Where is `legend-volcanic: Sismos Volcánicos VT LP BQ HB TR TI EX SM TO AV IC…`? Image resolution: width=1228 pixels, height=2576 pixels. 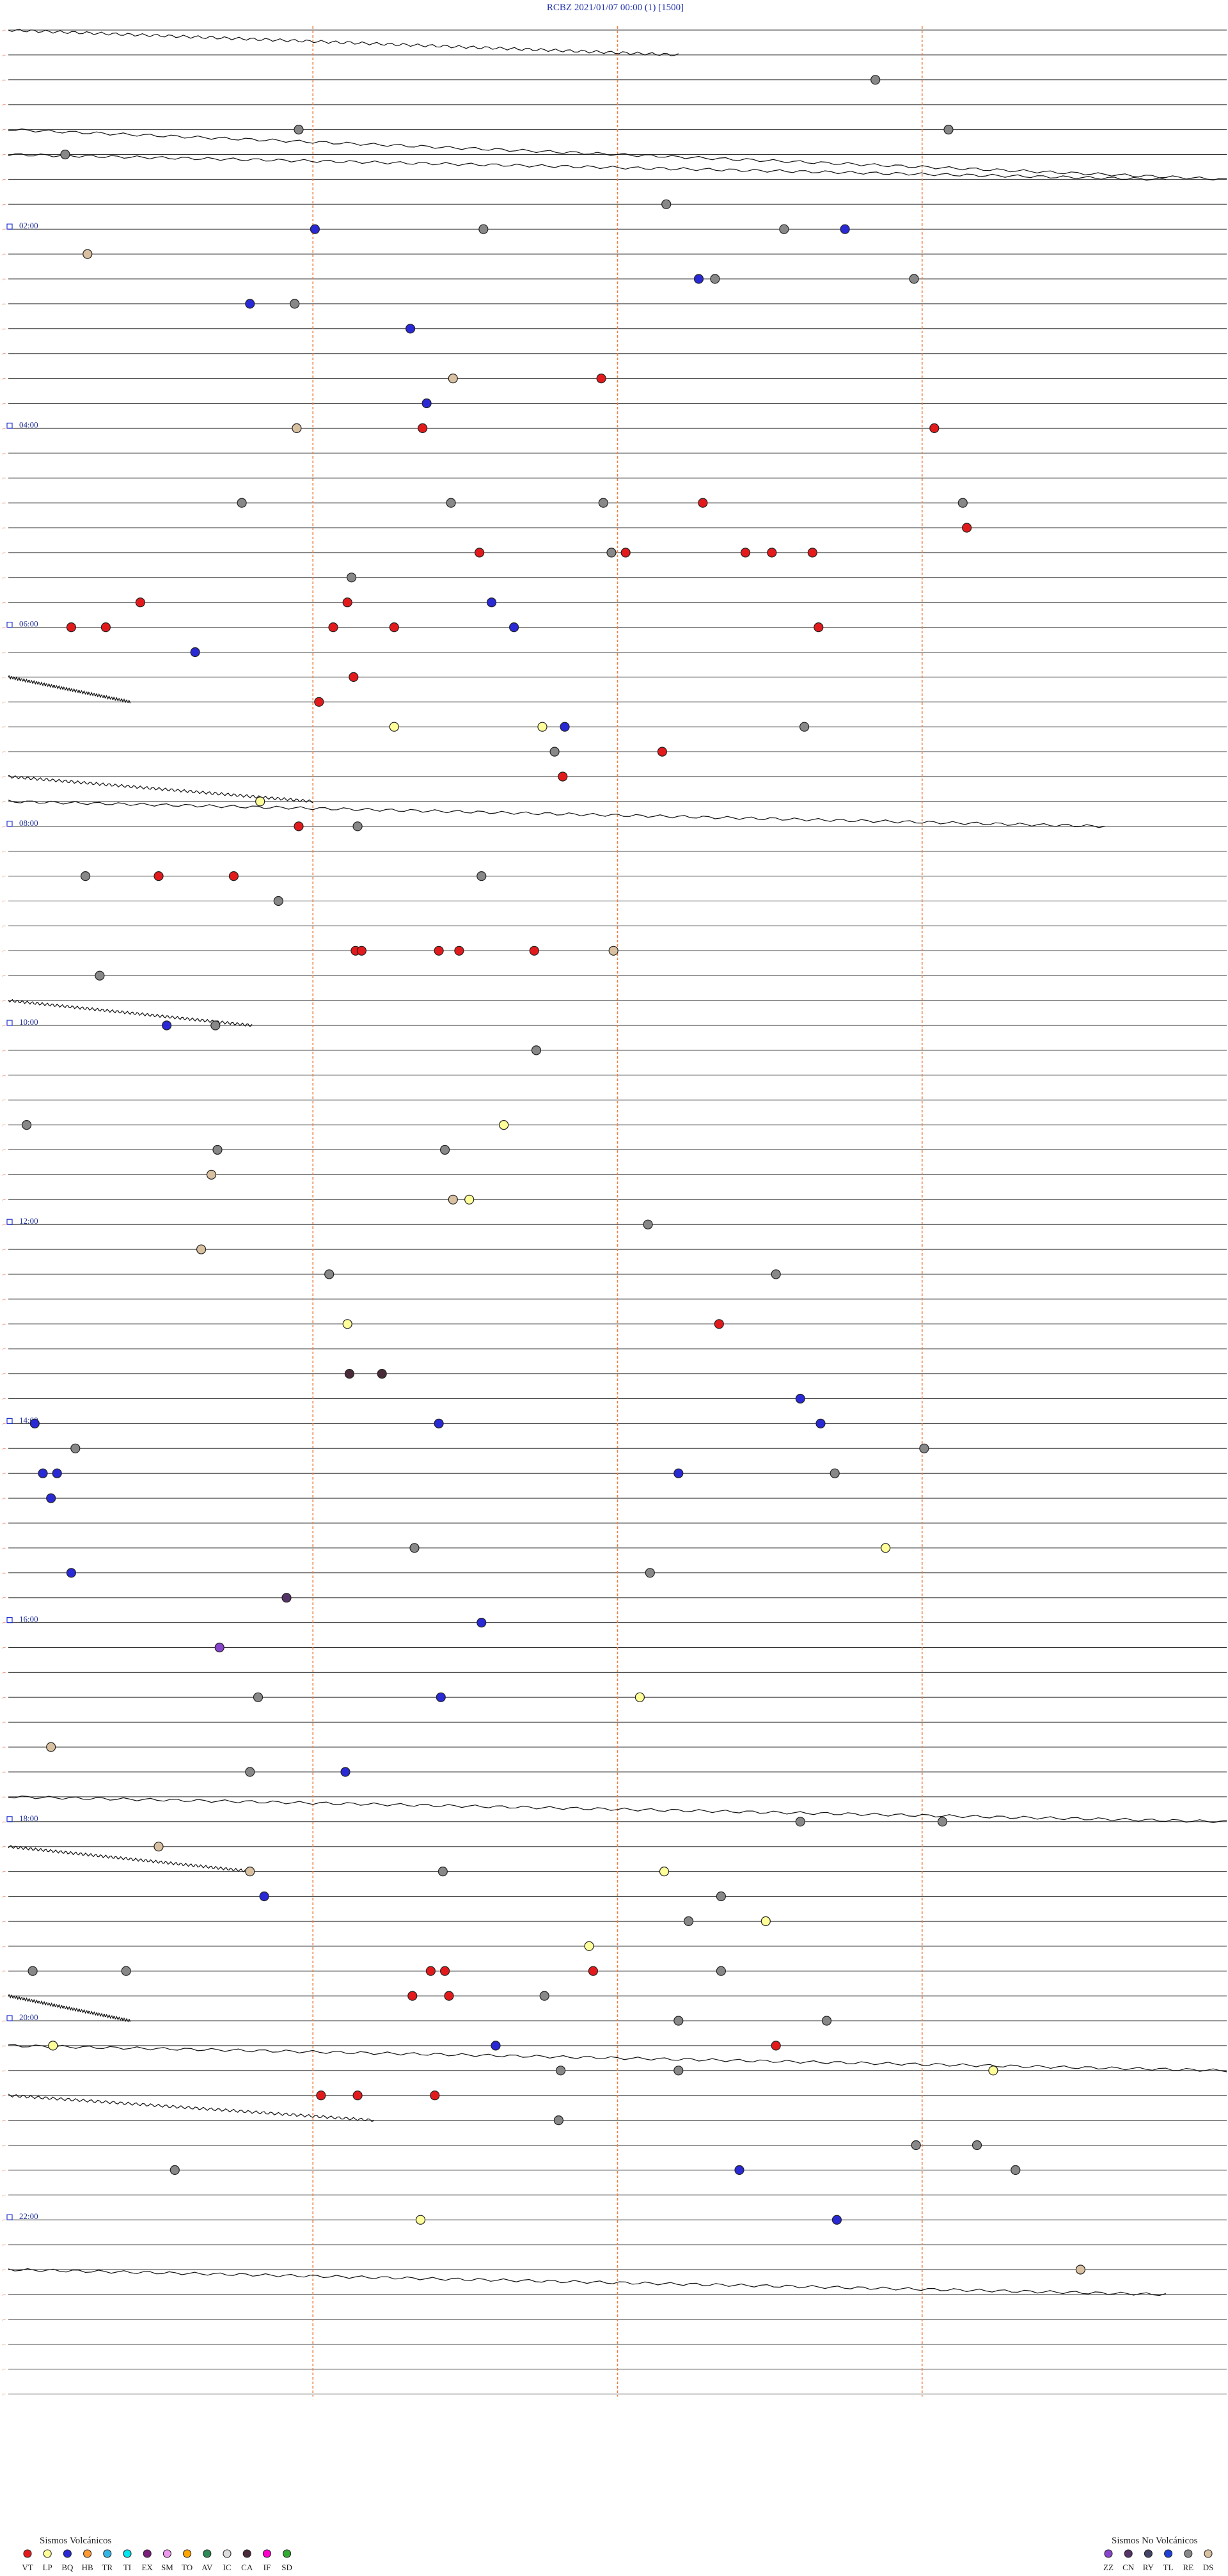 legend-volcanic: Sismos Volcánicos VT LP BQ HB TR TI EX SM TO AV IC… is located at coordinates (157, 2554).